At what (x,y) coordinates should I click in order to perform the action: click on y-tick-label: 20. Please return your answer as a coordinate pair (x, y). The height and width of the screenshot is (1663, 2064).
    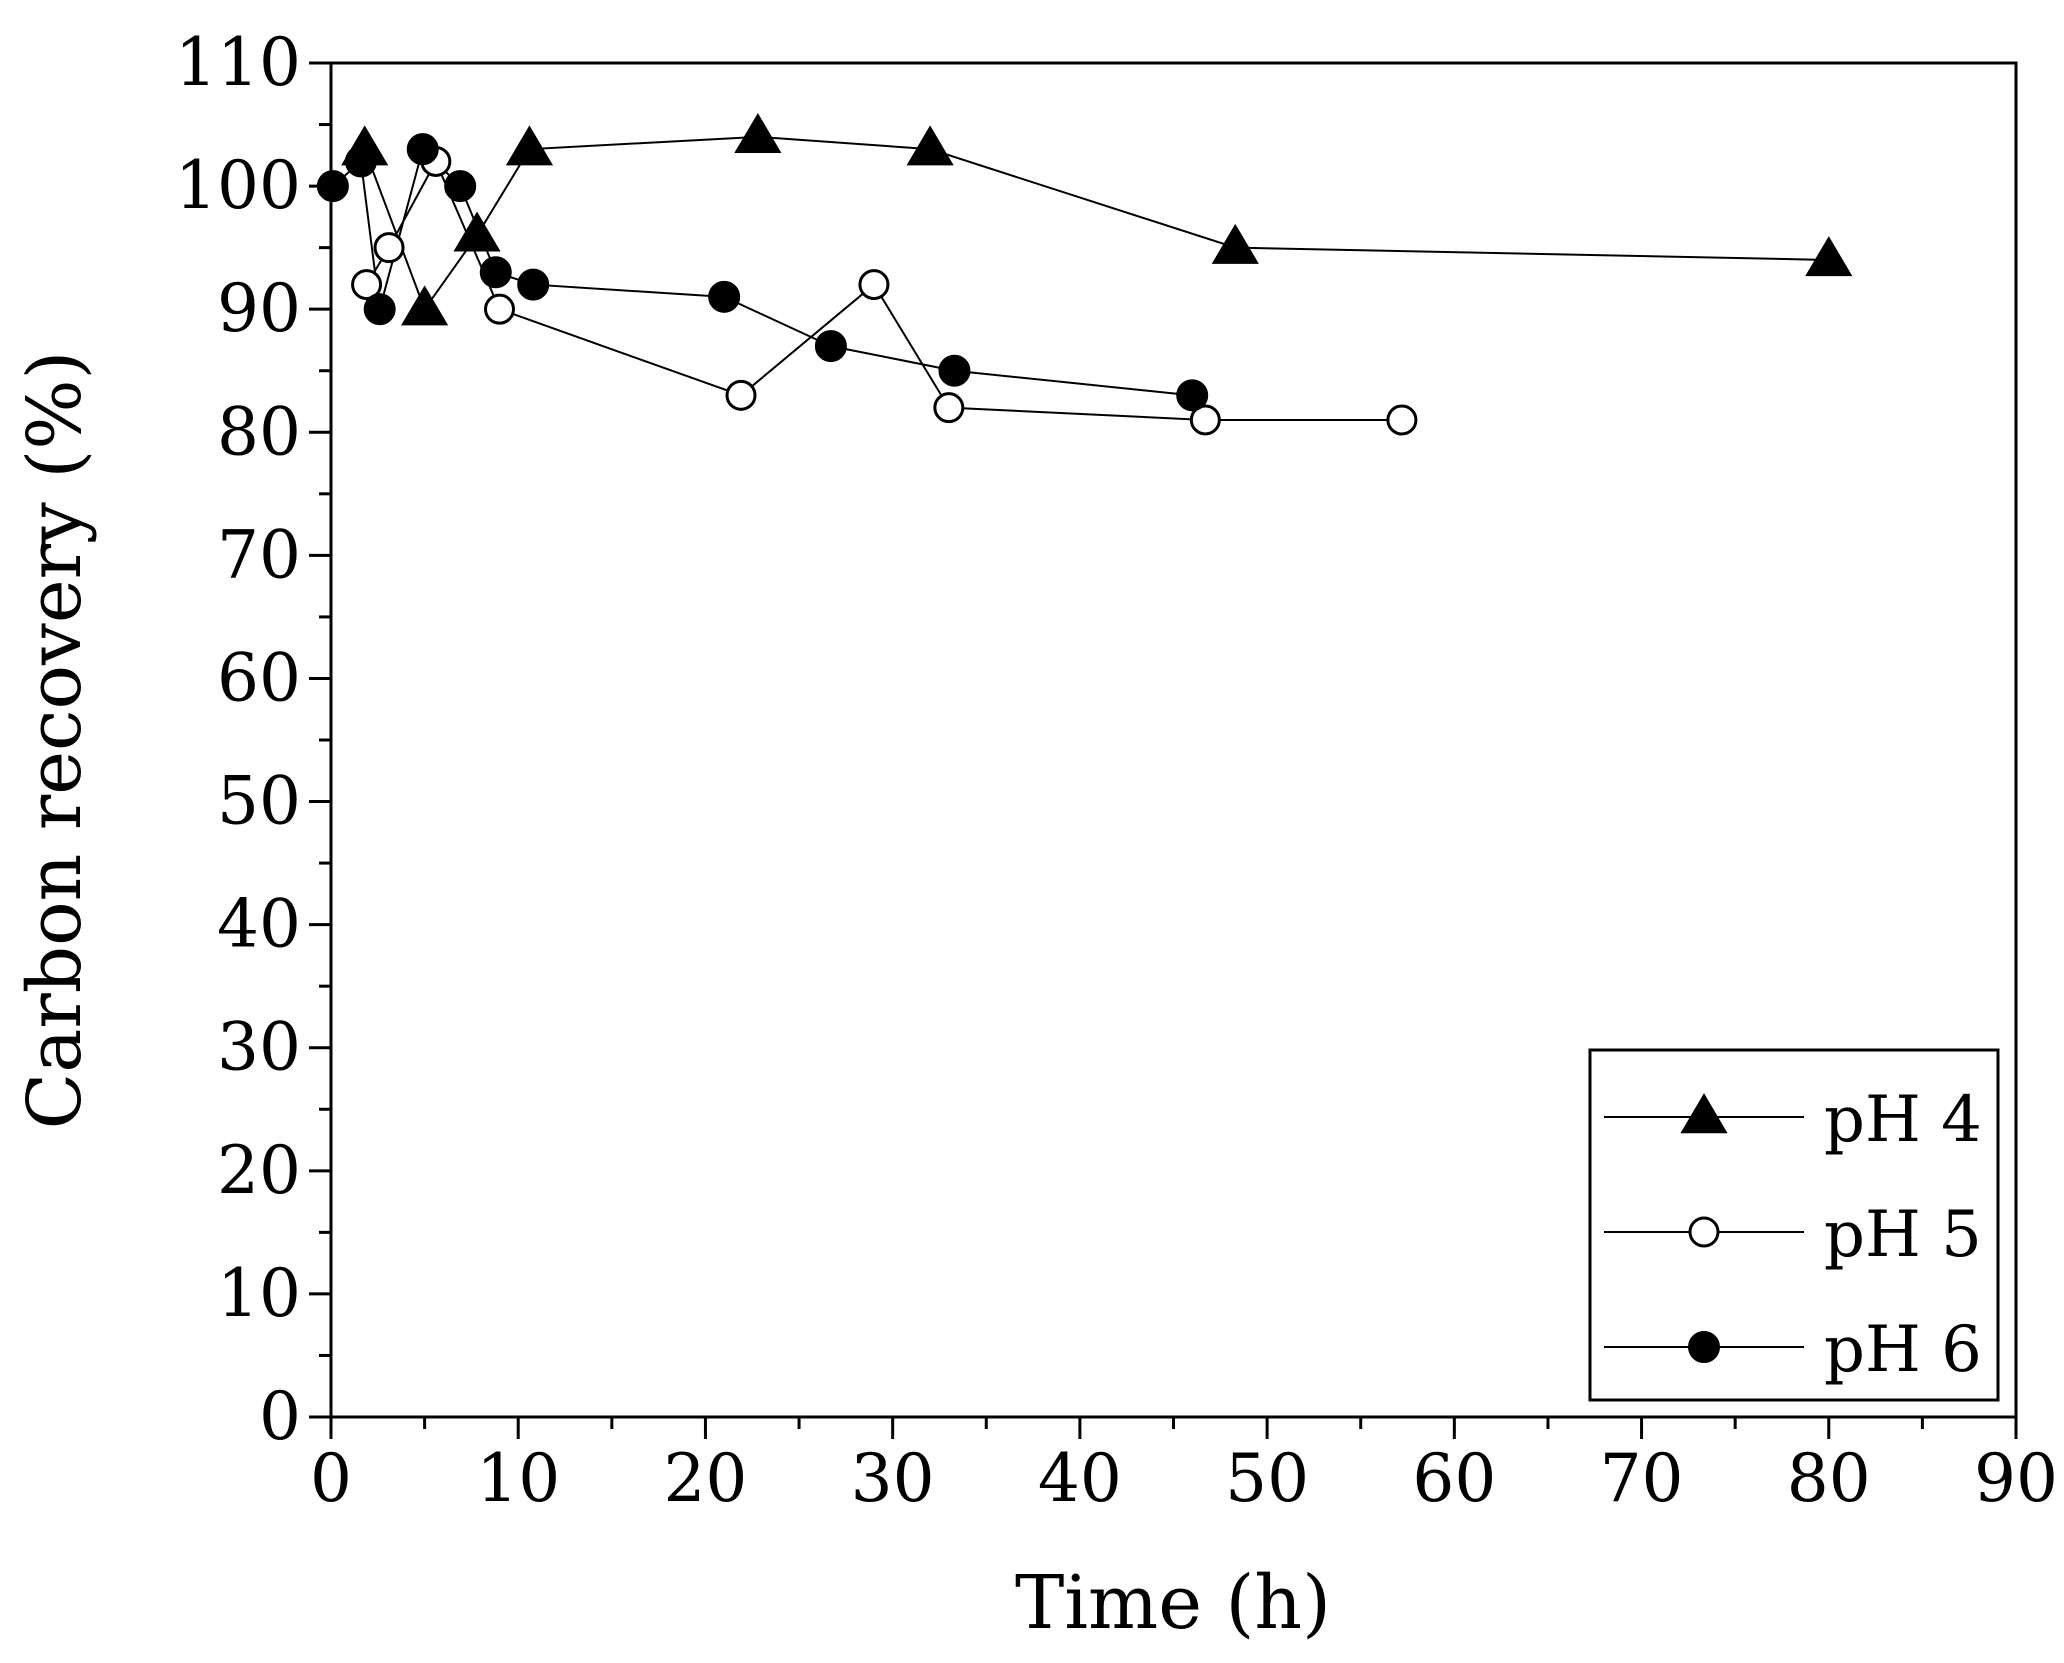
    Looking at the image, I should click on (259, 1170).